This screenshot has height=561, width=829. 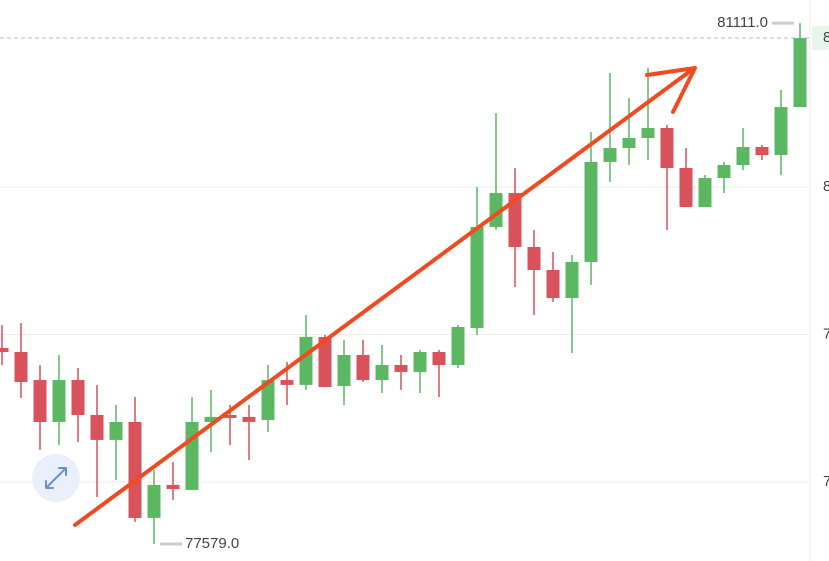 I want to click on low-label: 77579.0, so click(x=212, y=543).